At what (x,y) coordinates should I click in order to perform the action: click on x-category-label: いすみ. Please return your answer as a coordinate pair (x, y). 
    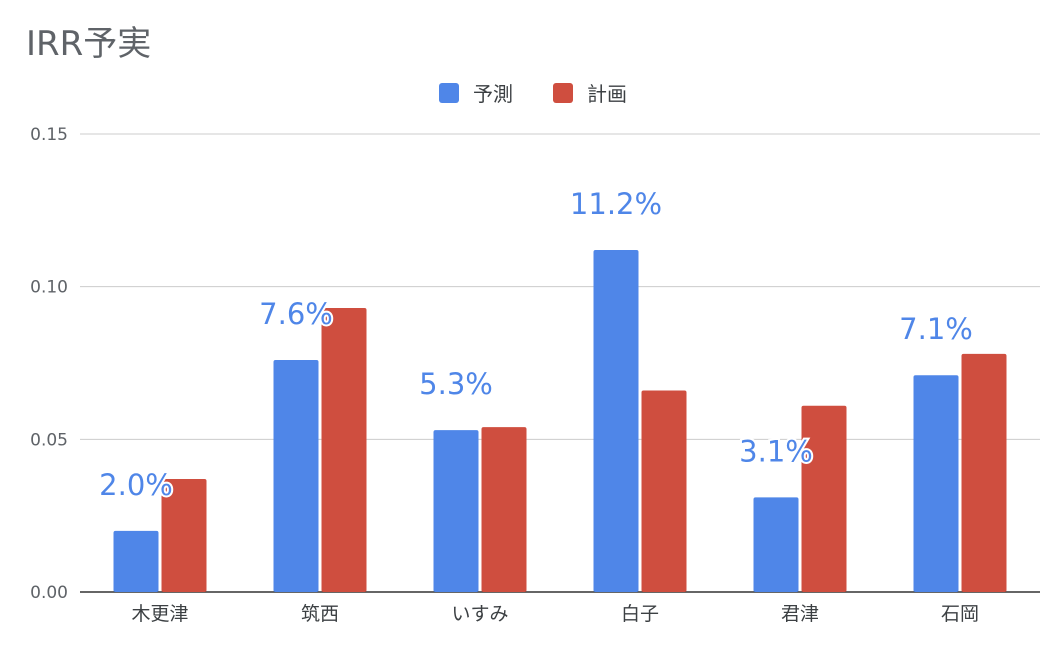
    Looking at the image, I should click on (479, 614).